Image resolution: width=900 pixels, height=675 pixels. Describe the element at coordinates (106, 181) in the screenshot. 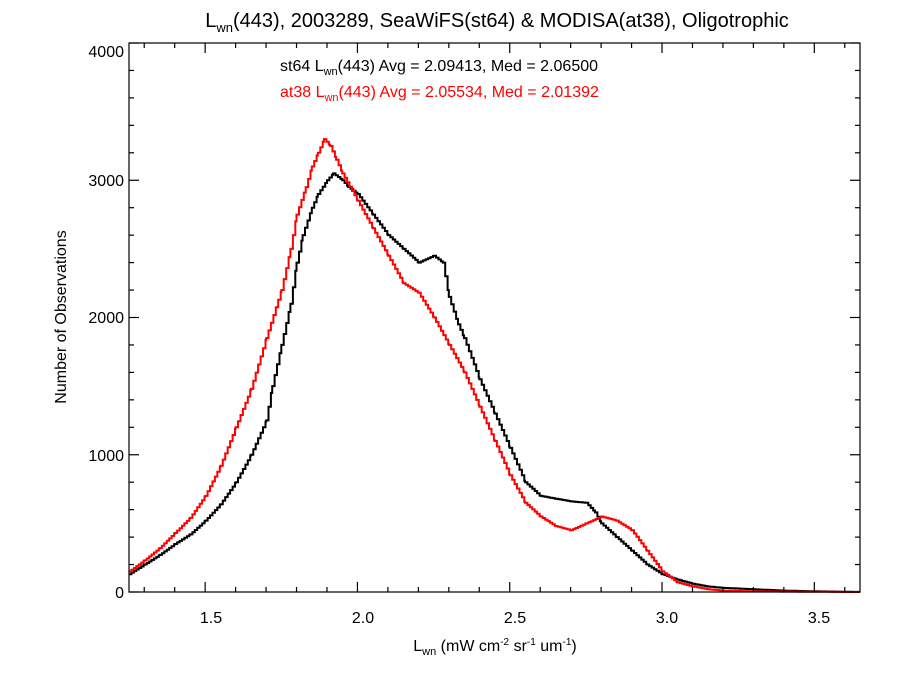

I see `y-tick-label: 3000` at that location.